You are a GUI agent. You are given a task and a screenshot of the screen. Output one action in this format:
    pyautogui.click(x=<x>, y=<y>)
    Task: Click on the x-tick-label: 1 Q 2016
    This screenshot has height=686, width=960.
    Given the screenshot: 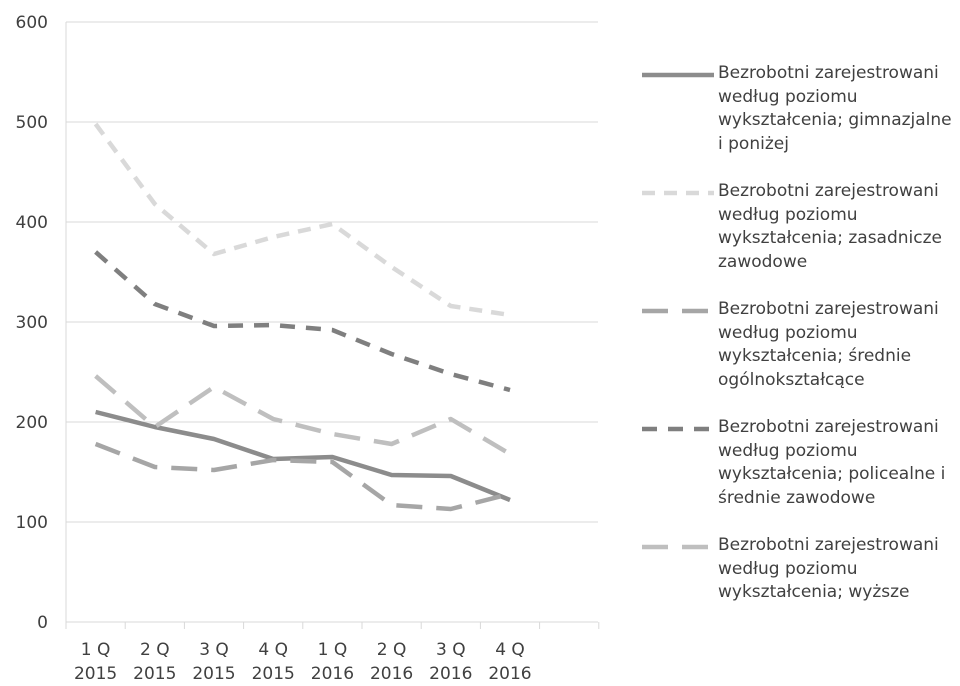 What is the action you would take?
    pyautogui.click(x=332, y=662)
    